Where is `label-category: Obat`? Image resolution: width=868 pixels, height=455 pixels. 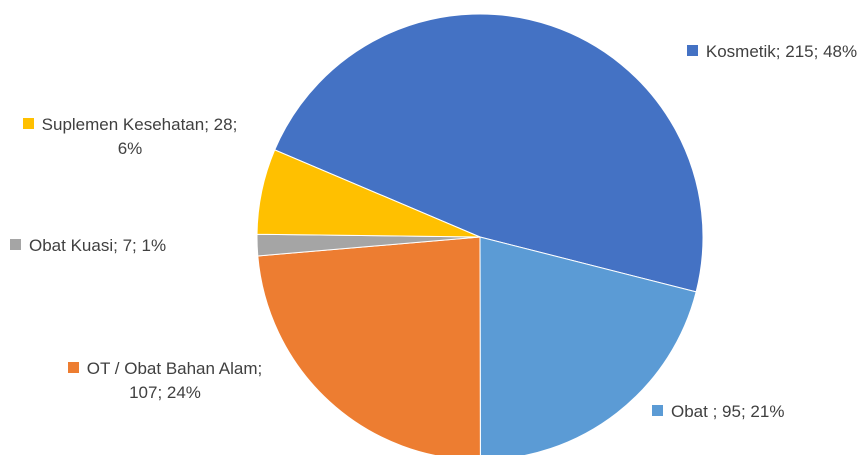
label-category: Obat is located at coordinates (692, 411).